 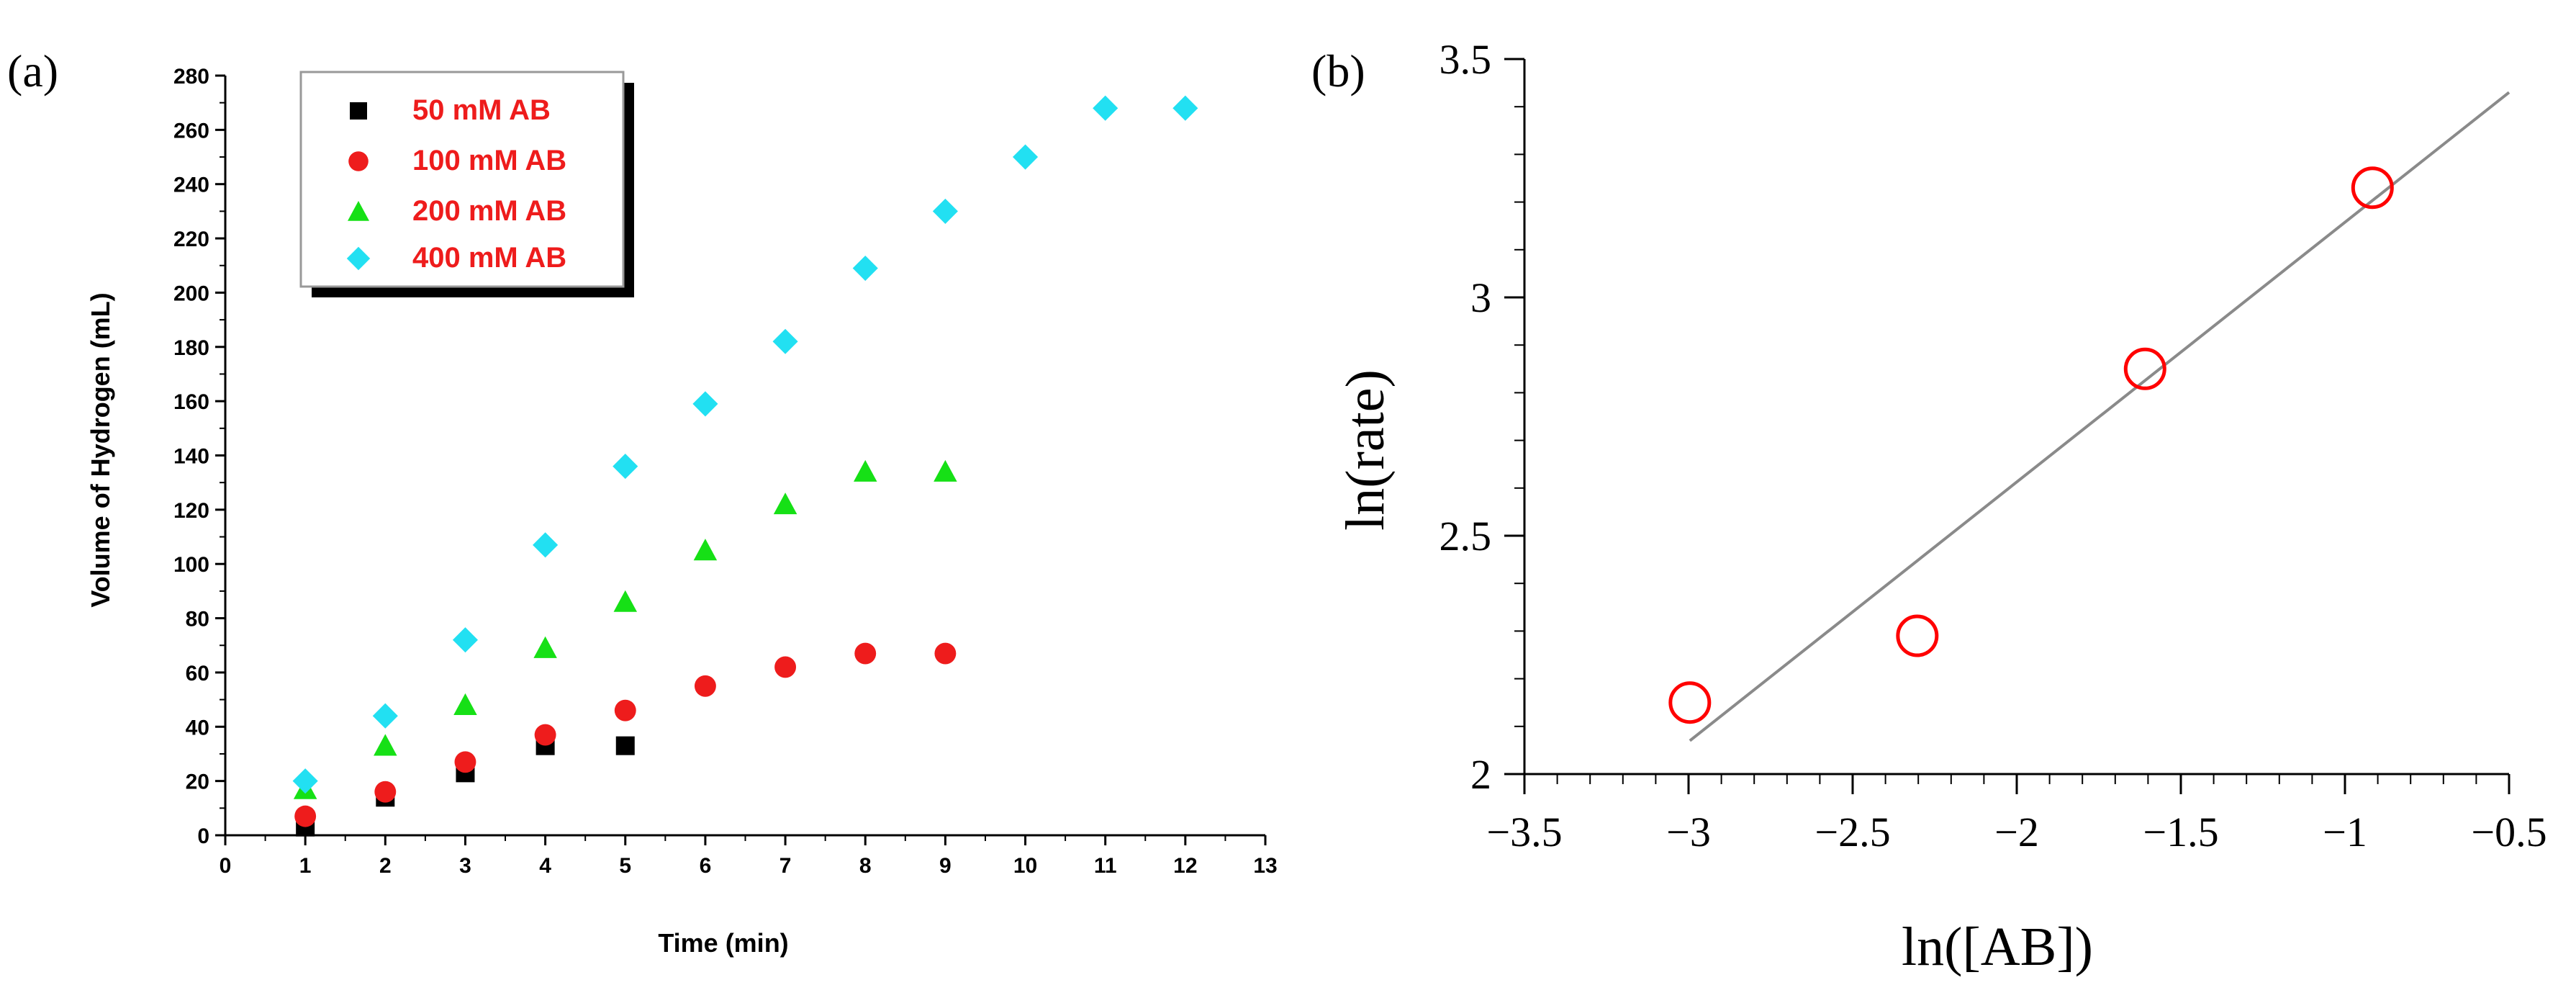 What do you see at coordinates (191, 293) in the screenshot?
I see `y-tick-label: 200` at bounding box center [191, 293].